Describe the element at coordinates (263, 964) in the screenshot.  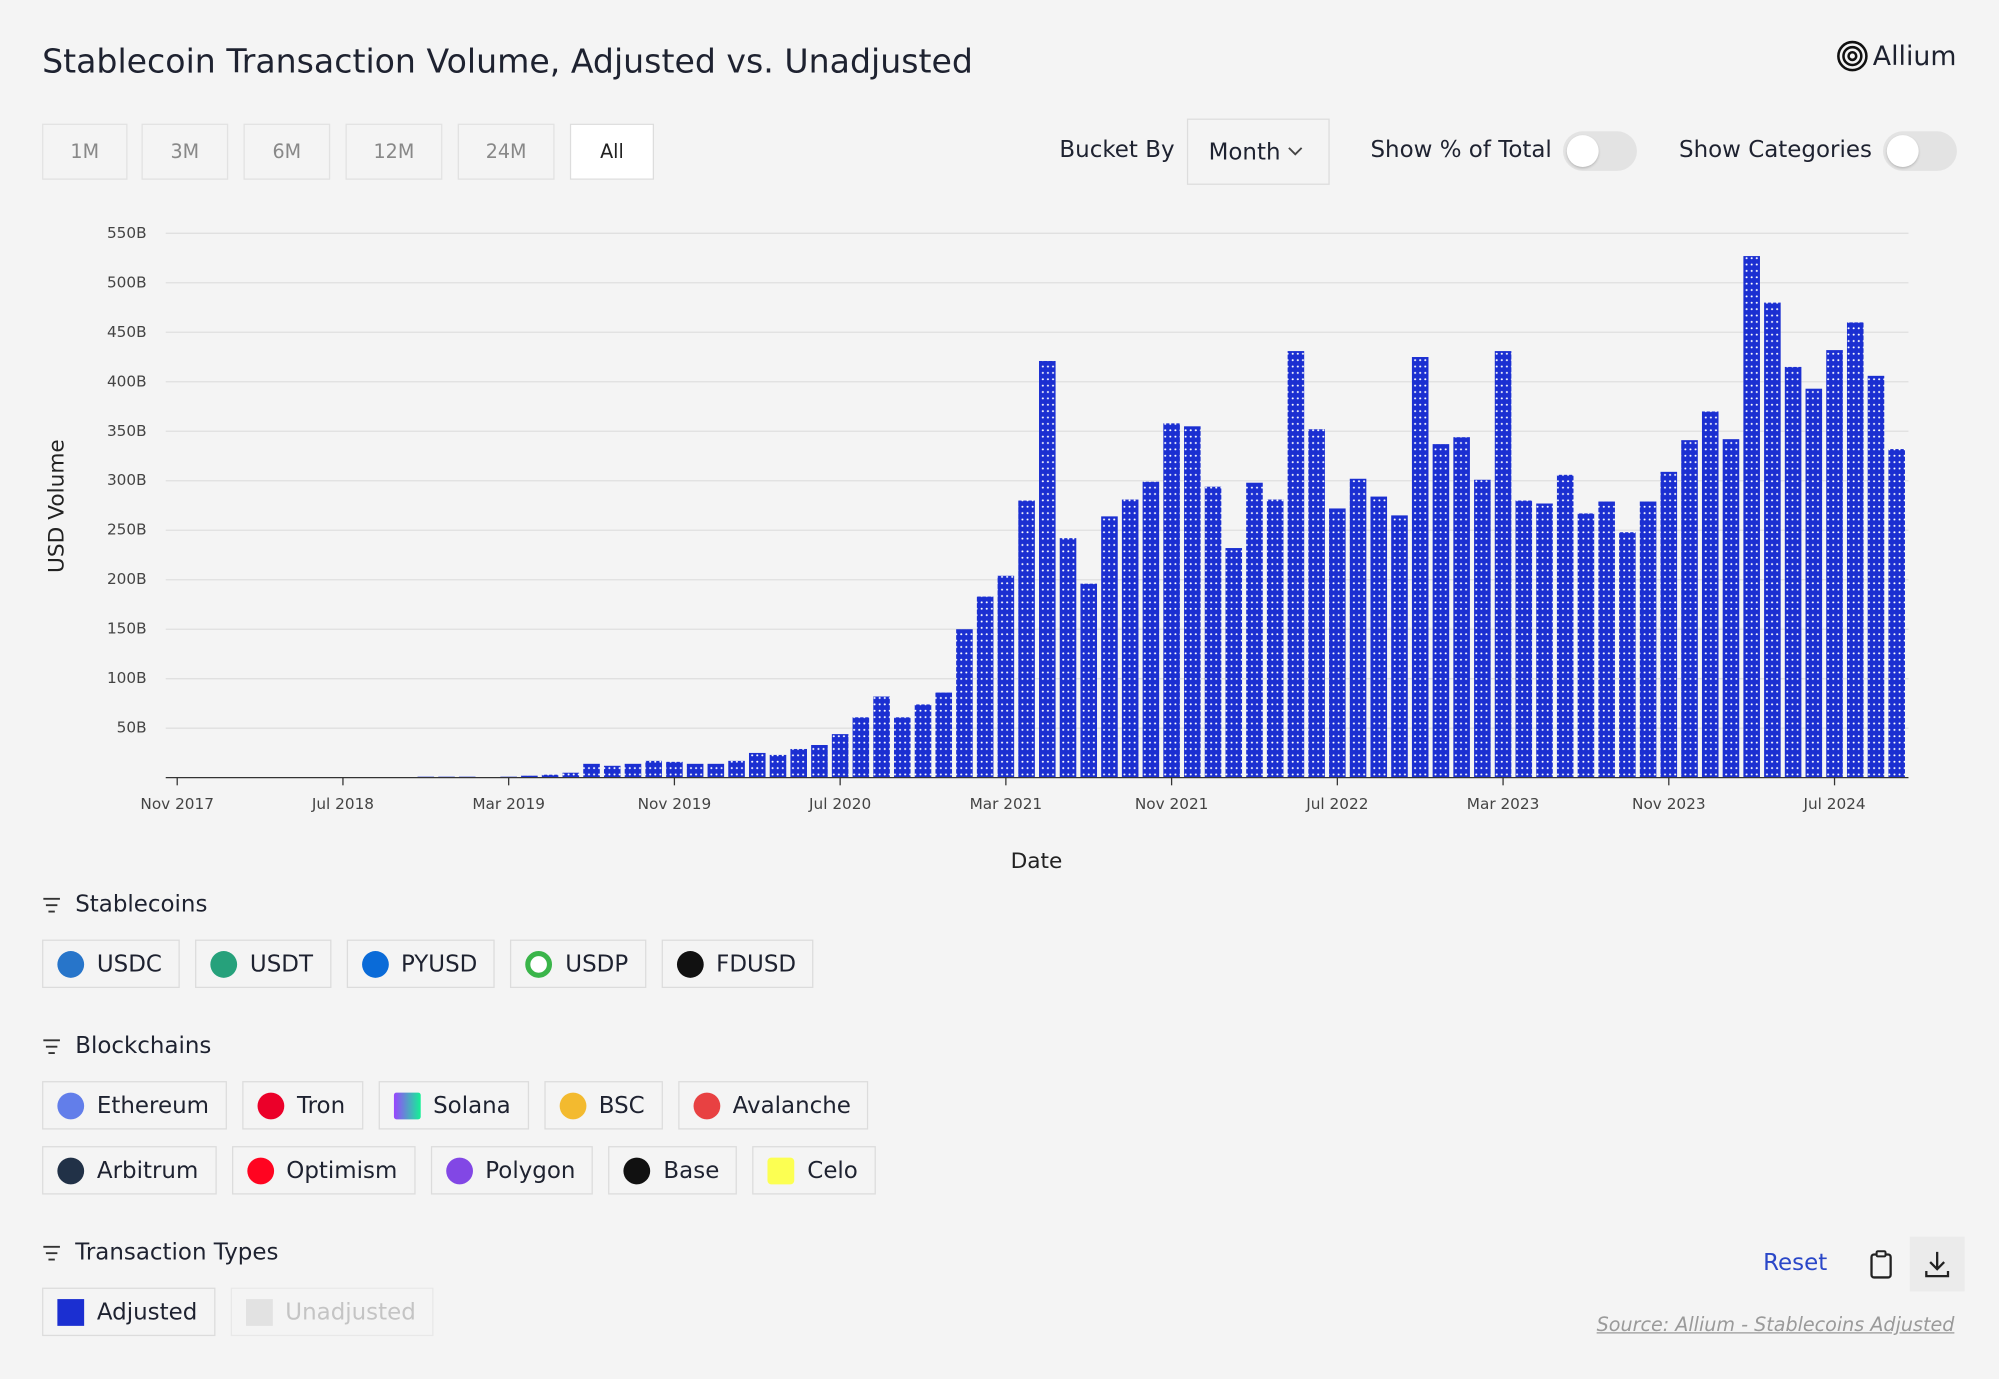
I see `chip: USDT` at that location.